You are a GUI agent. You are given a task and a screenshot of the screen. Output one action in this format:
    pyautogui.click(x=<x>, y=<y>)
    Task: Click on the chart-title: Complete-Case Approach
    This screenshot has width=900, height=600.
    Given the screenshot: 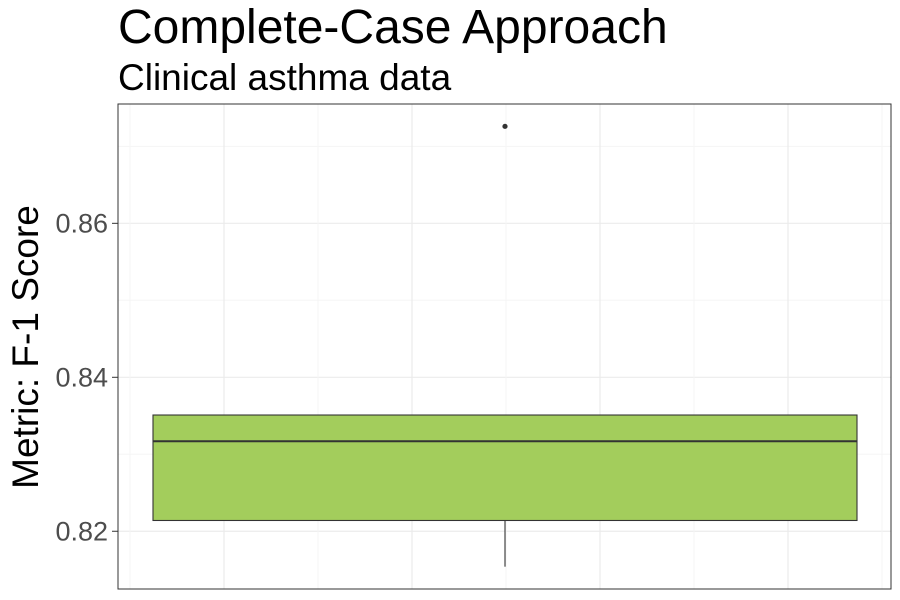 What is the action you would take?
    pyautogui.click(x=393, y=27)
    